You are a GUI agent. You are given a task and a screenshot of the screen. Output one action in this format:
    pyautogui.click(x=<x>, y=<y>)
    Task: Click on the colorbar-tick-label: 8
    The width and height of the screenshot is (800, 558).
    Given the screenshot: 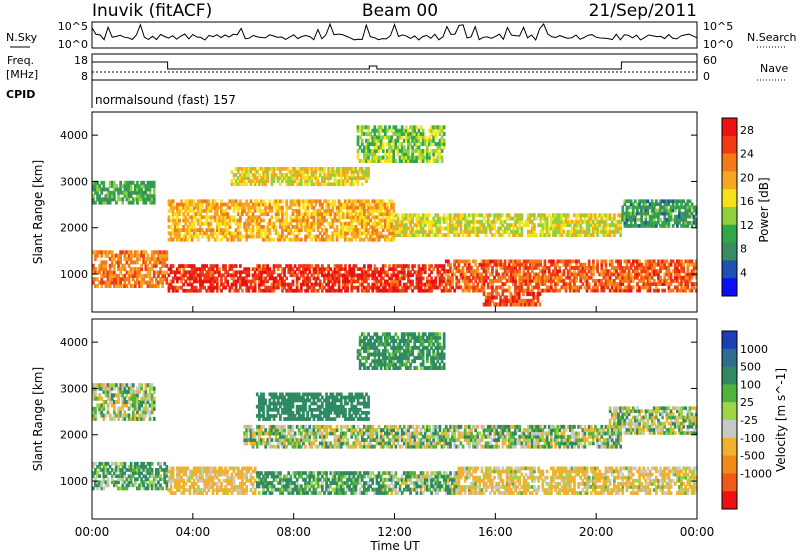 What is the action you would take?
    pyautogui.click(x=743, y=249)
    